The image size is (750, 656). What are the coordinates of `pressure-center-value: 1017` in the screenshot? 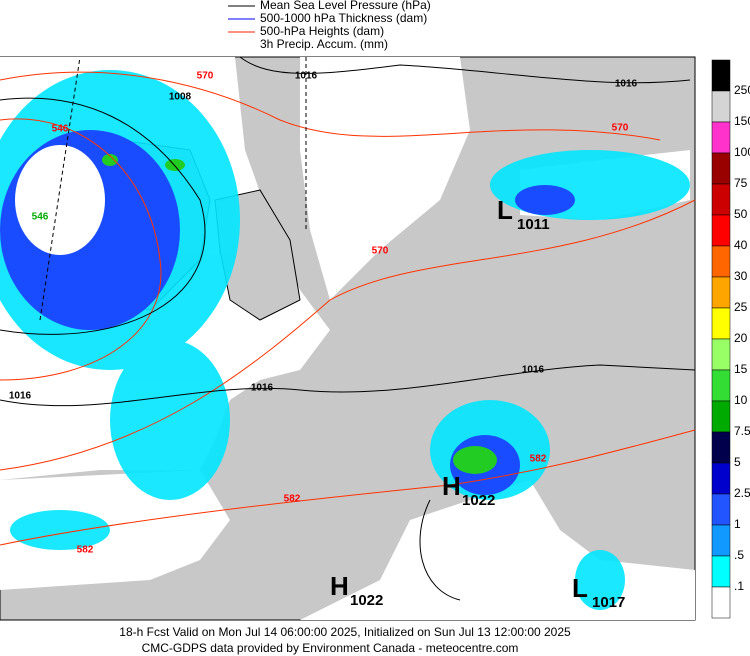 It's located at (608, 602).